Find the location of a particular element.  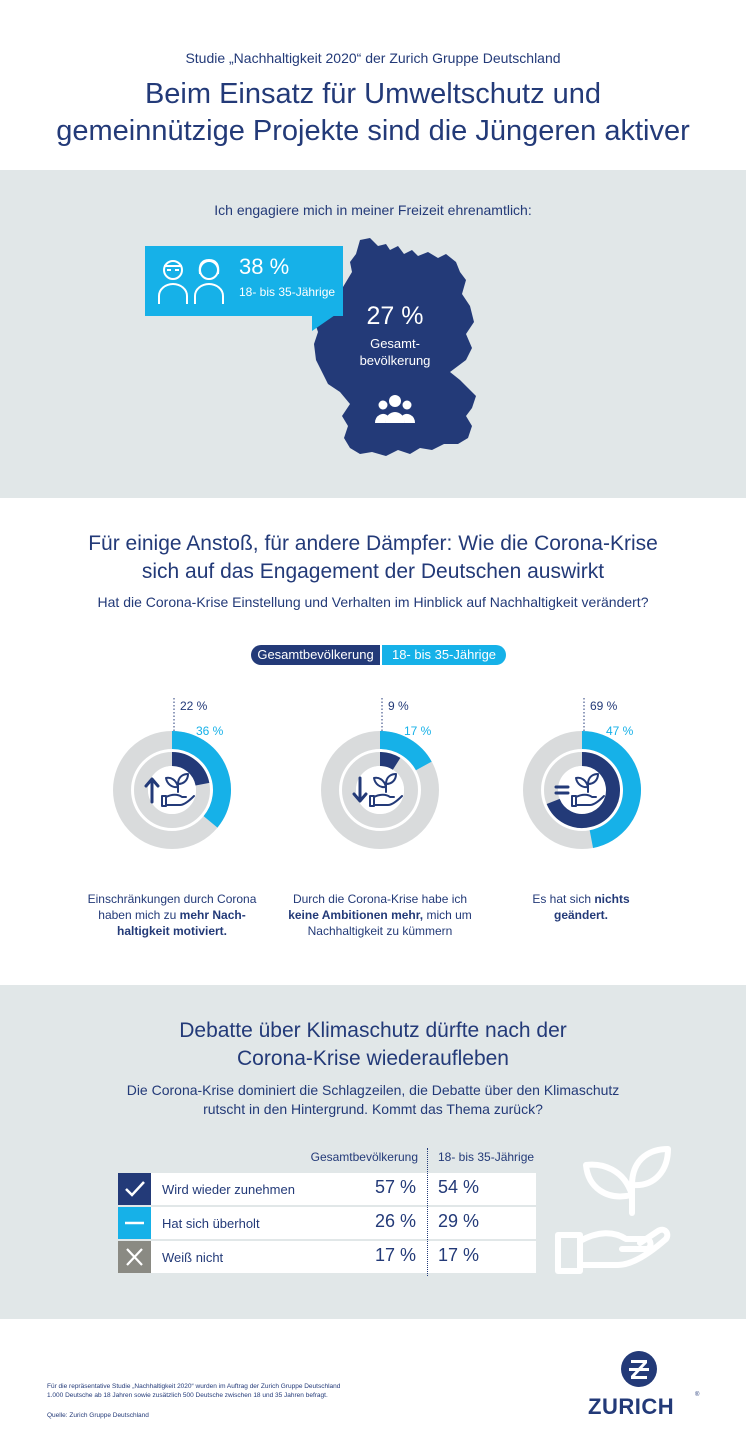

title-line-1: Beim Einsatz für Umweltschutz und is located at coordinates (373, 94).